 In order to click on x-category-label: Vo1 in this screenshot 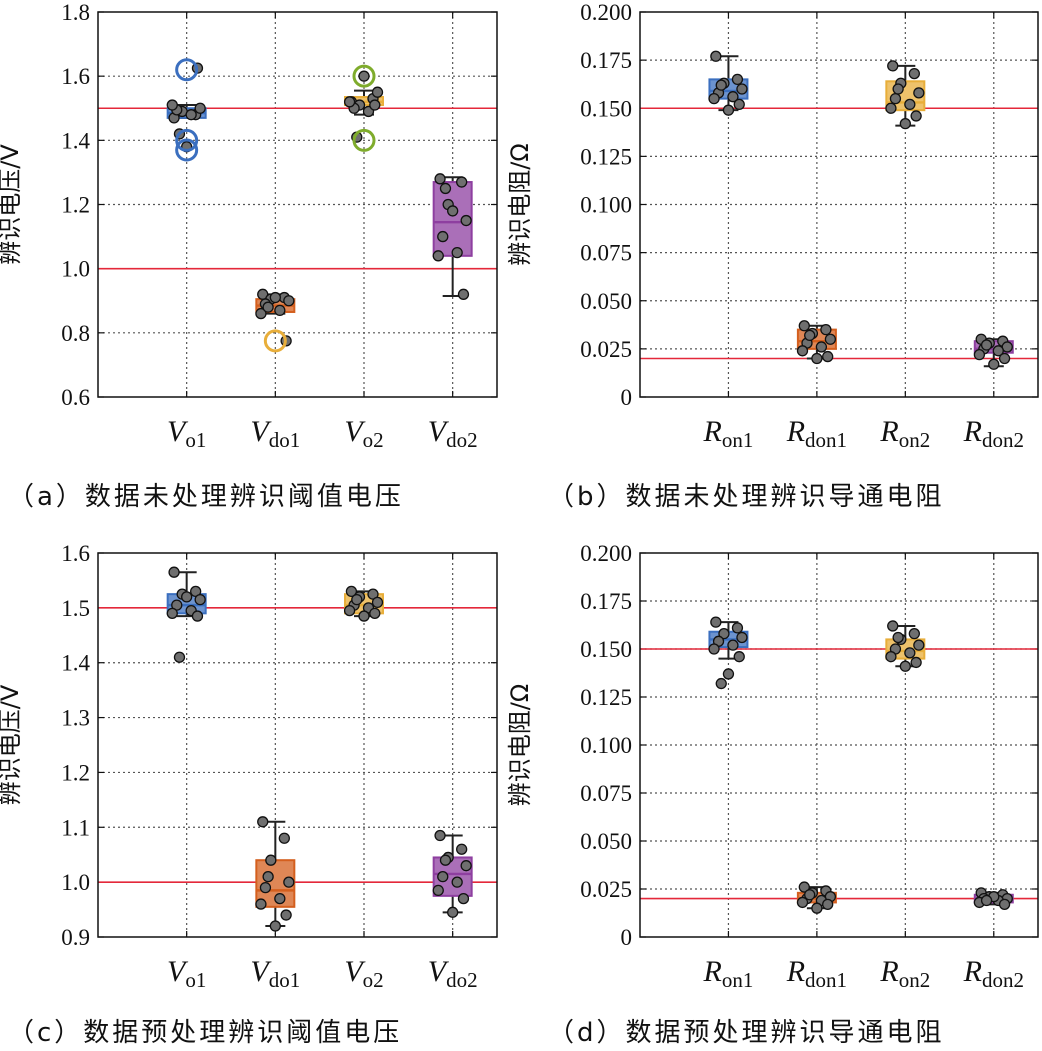, I will do `click(186, 973)`.